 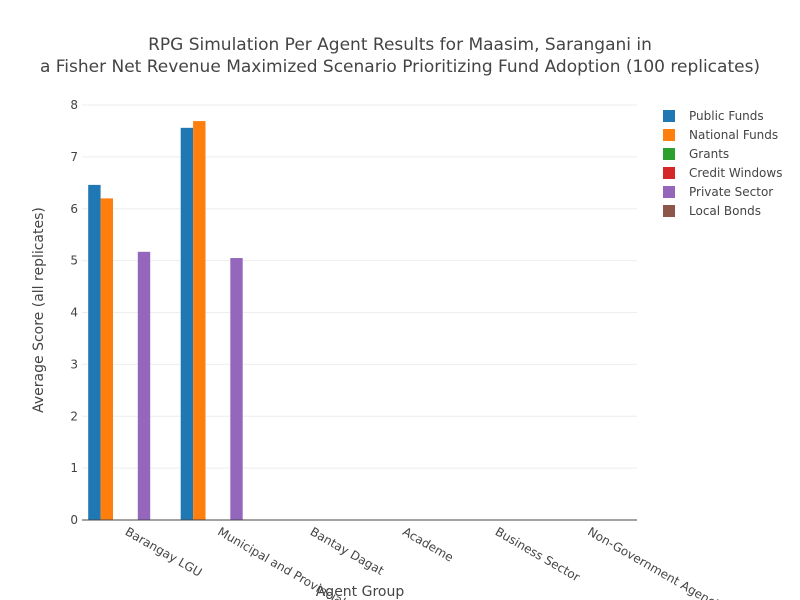 What do you see at coordinates (74, 468) in the screenshot?
I see `y-tick-label: 1` at bounding box center [74, 468].